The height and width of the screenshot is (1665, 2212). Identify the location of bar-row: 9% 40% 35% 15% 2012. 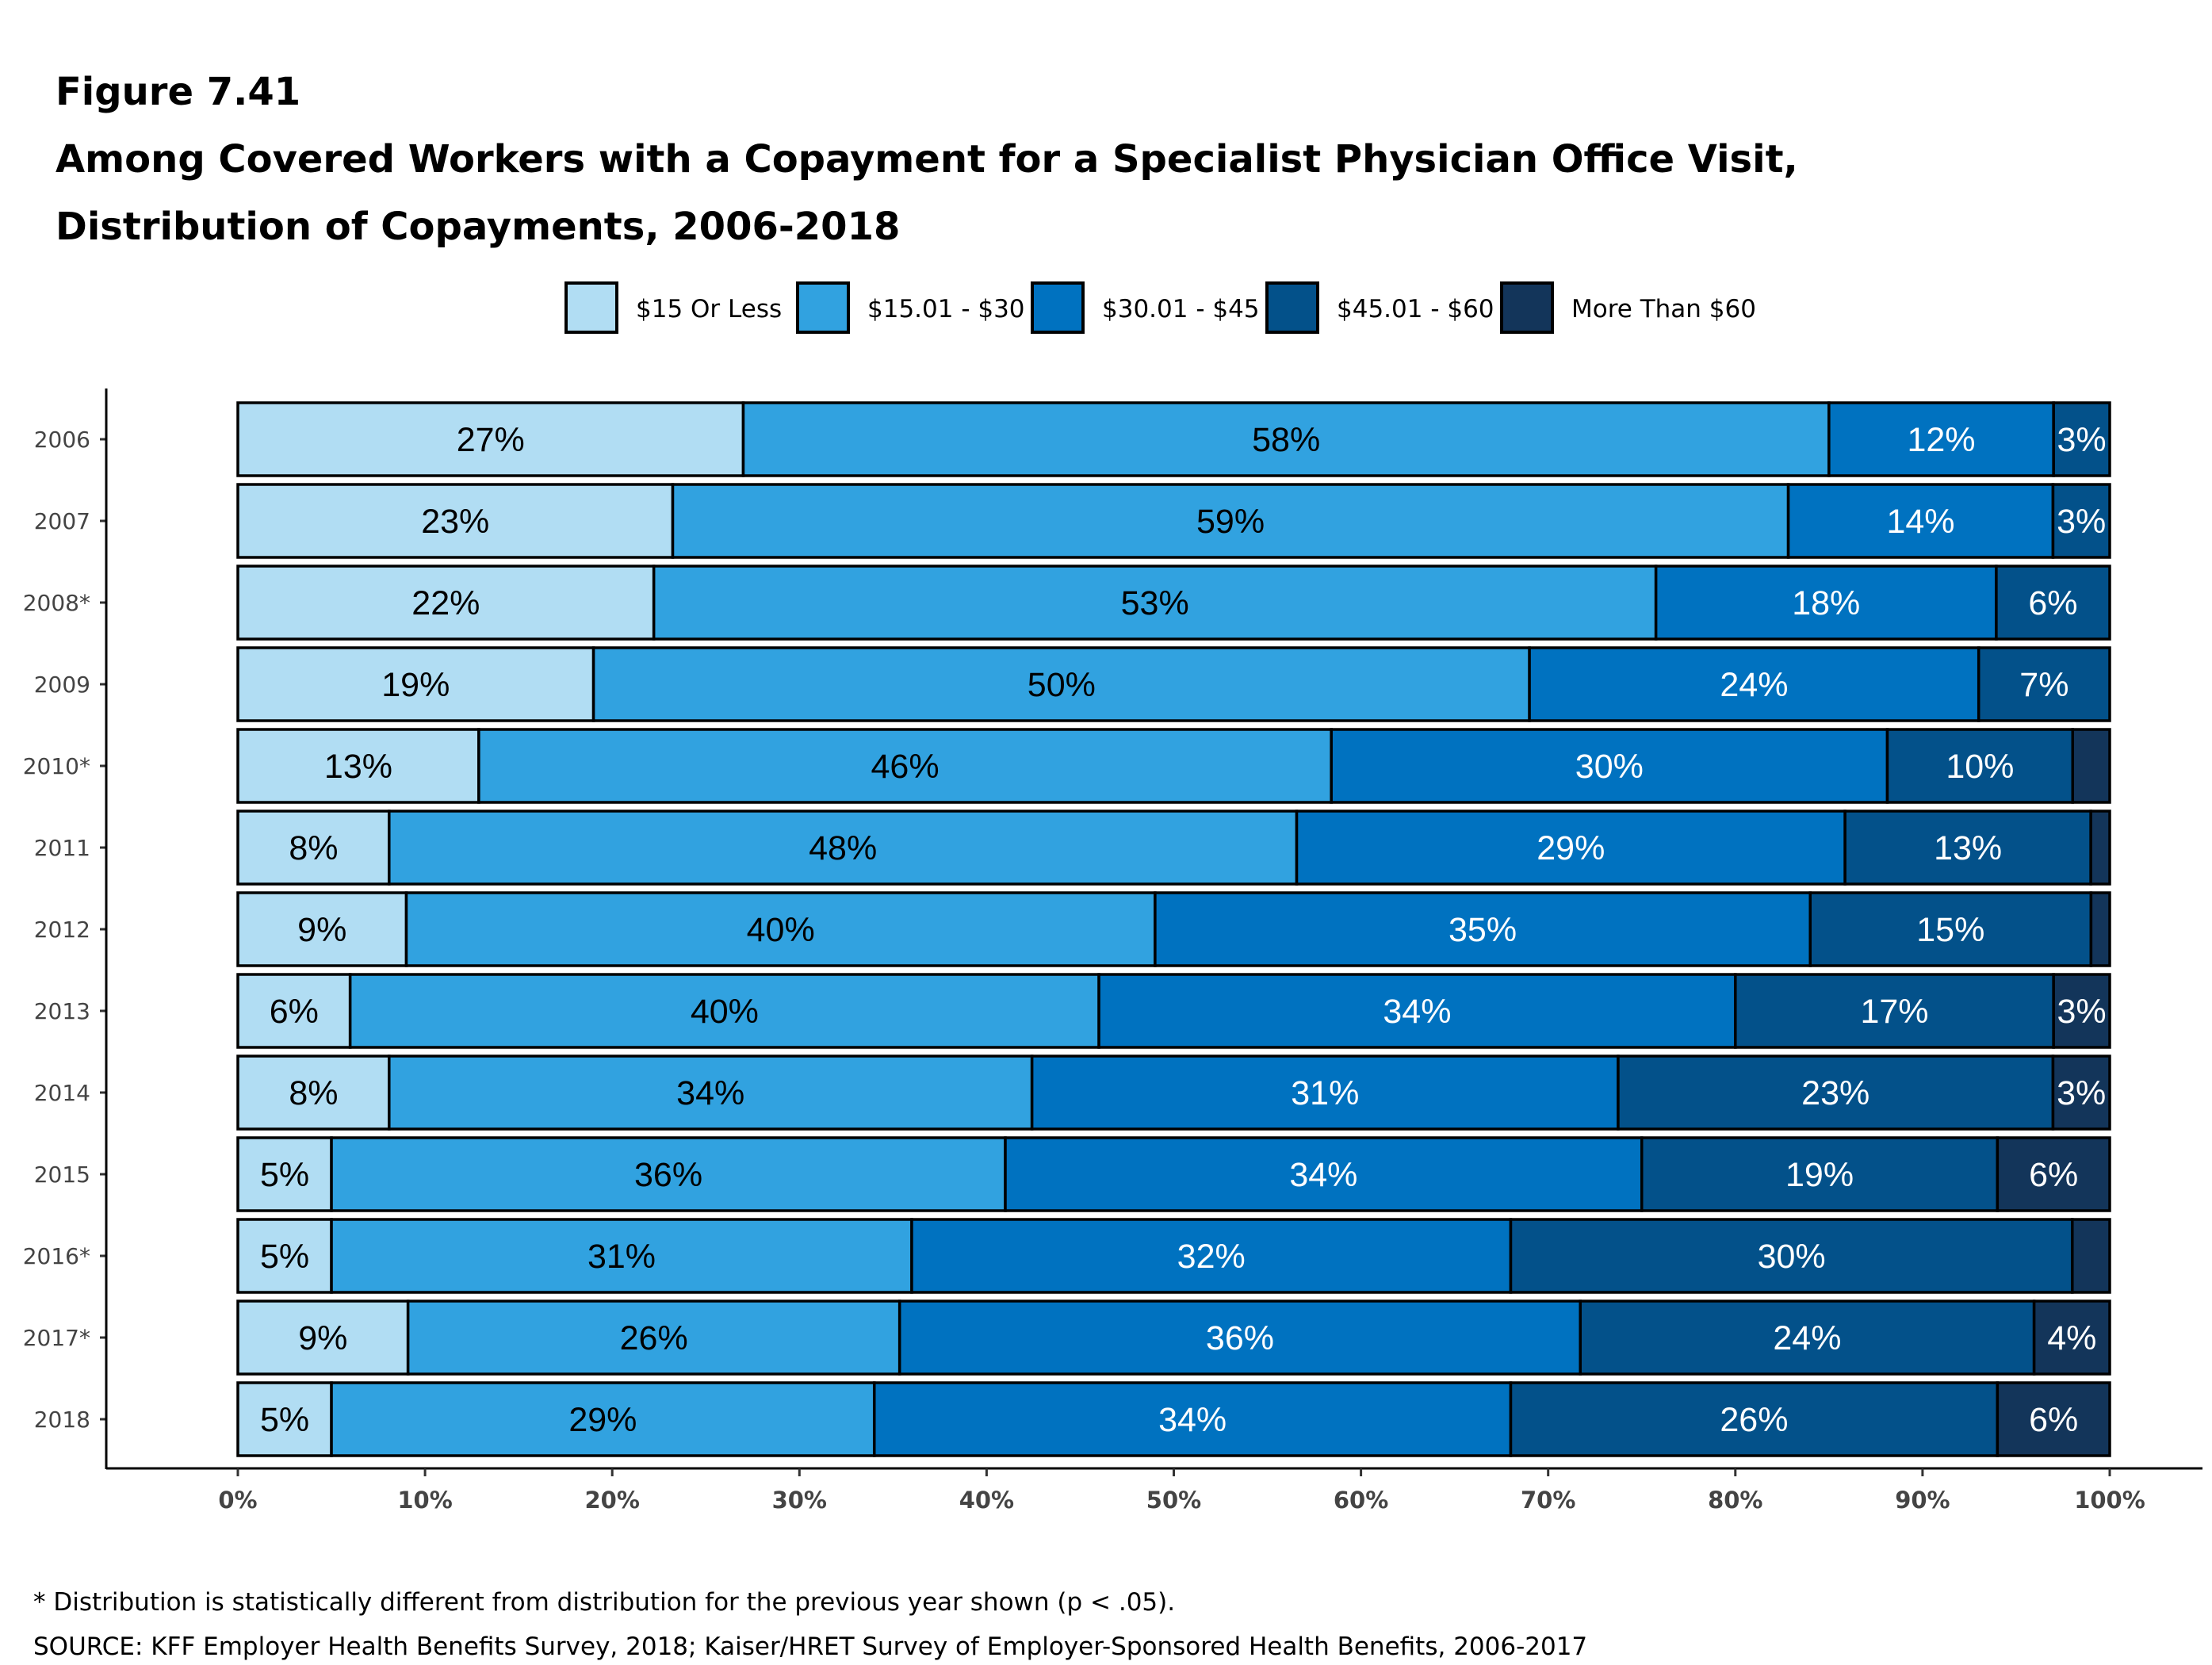
(1072, 929).